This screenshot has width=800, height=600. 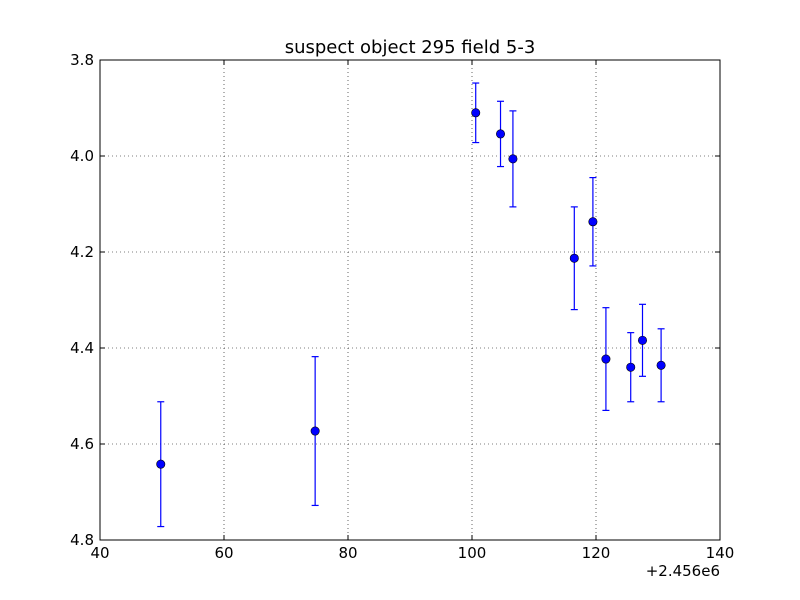 What do you see at coordinates (683, 571) in the screenshot?
I see `x-offset-label: +2.456e6` at bounding box center [683, 571].